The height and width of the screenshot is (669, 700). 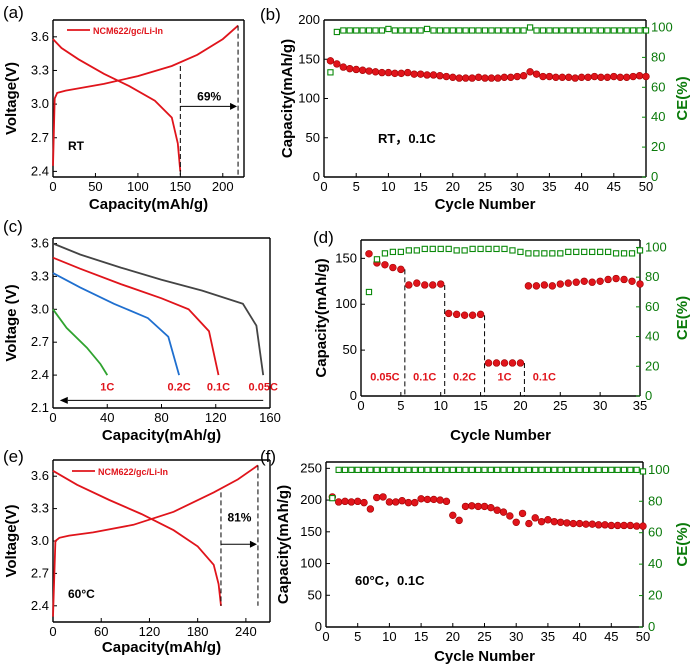 I want to click on panel-a-xtick-label: 100, so click(x=138, y=186).